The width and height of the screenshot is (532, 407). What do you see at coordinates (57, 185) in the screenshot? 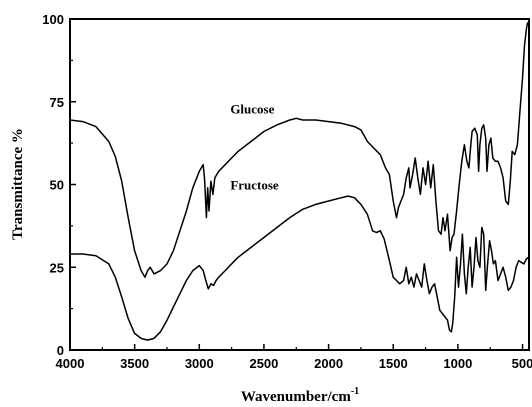
I see `y-tick-label: 50` at bounding box center [57, 185].